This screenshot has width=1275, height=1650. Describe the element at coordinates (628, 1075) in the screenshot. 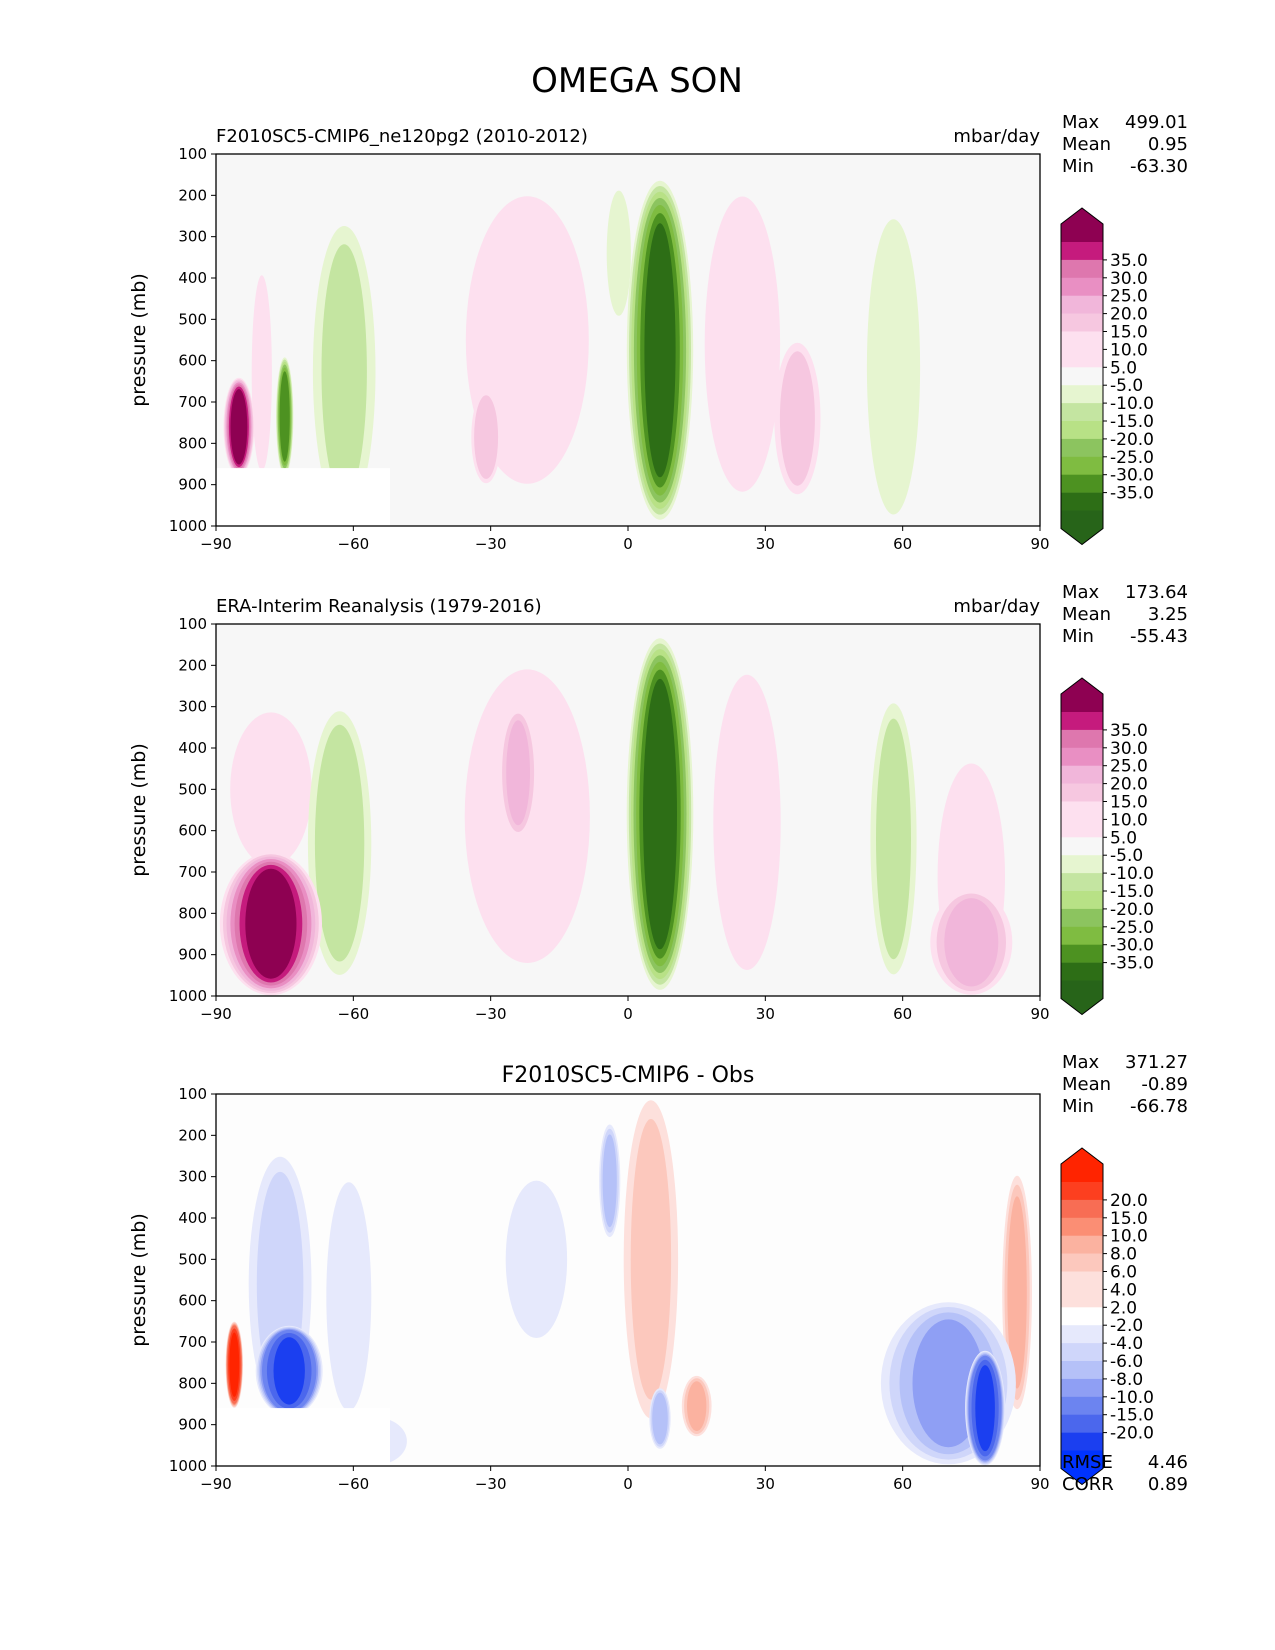

I see `panel-title-center: F2010SC5-CMIP6 - Obs` at that location.